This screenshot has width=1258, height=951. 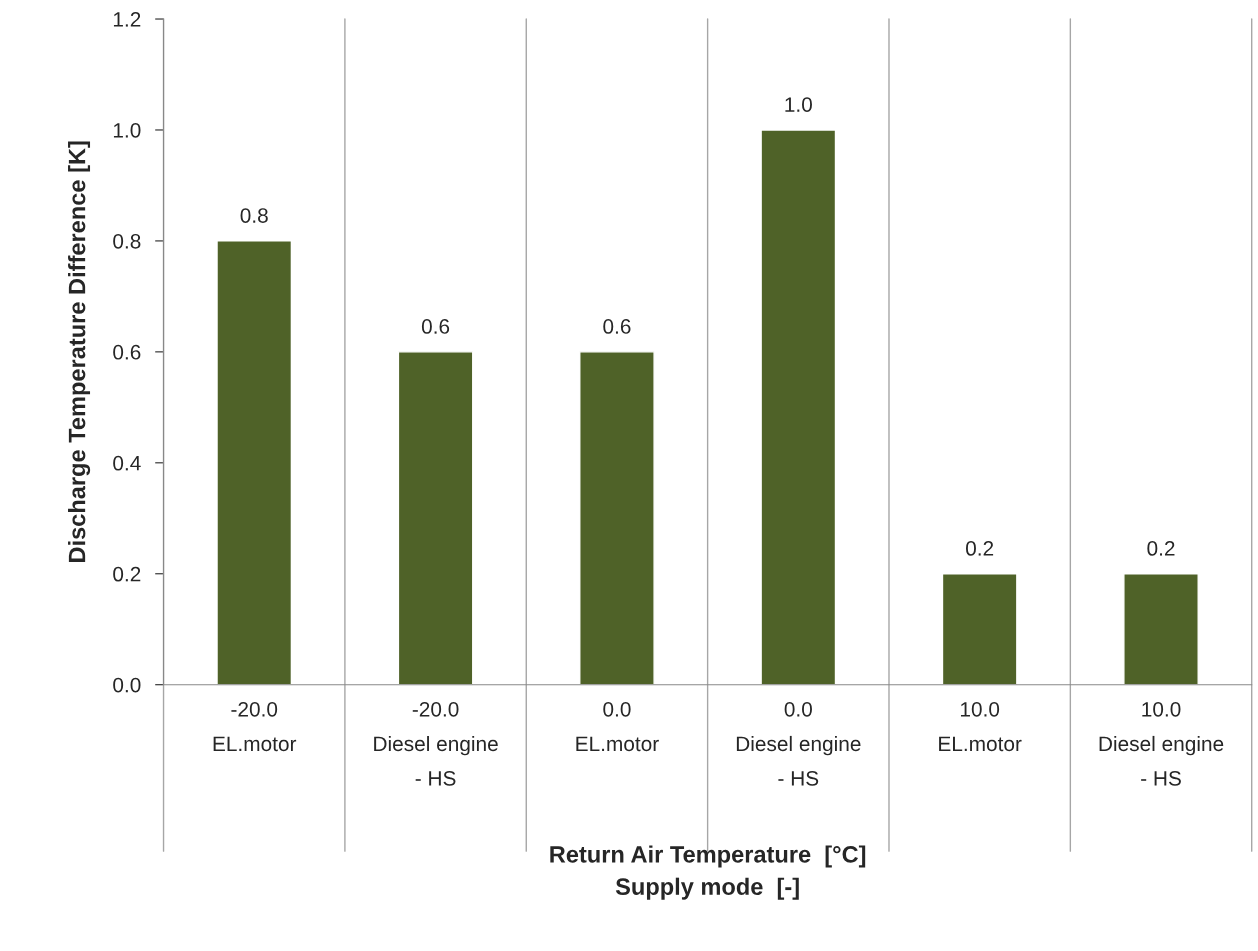 What do you see at coordinates (254, 215) in the screenshot?
I see `data-label: 0.8` at bounding box center [254, 215].